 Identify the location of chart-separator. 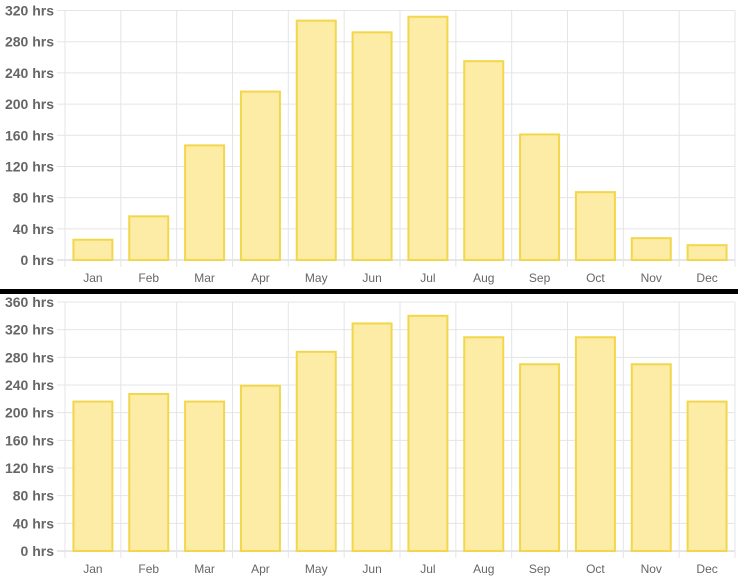
(369, 291).